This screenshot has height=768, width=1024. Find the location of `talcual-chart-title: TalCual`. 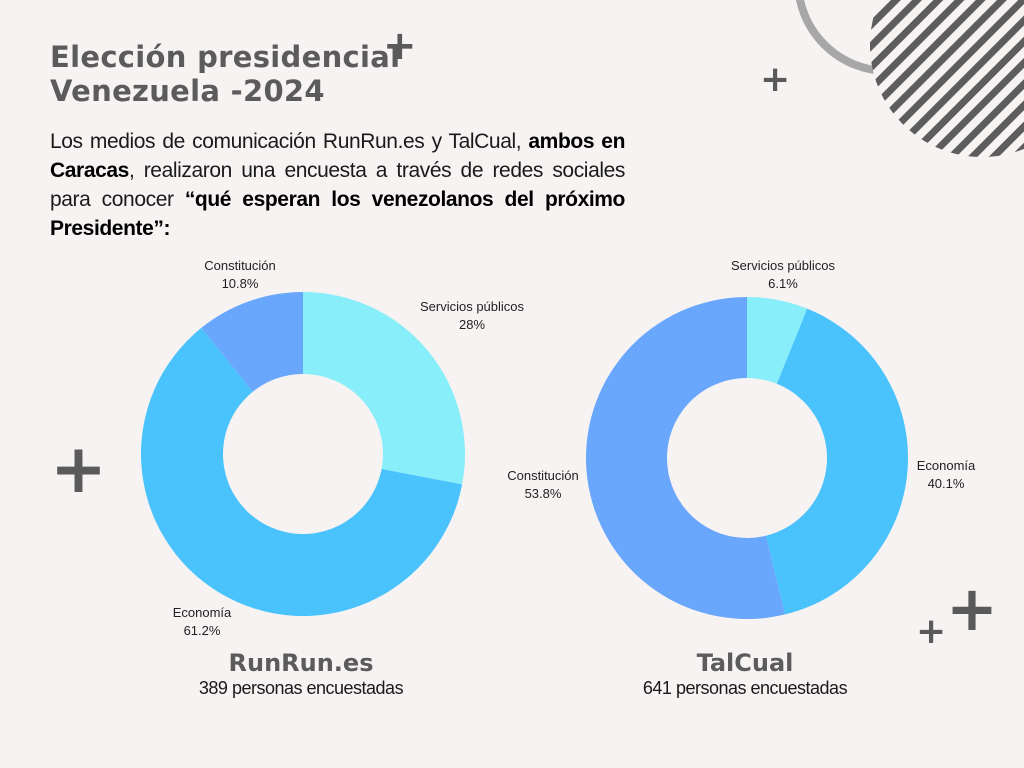

talcual-chart-title: TalCual is located at coordinates (745, 663).